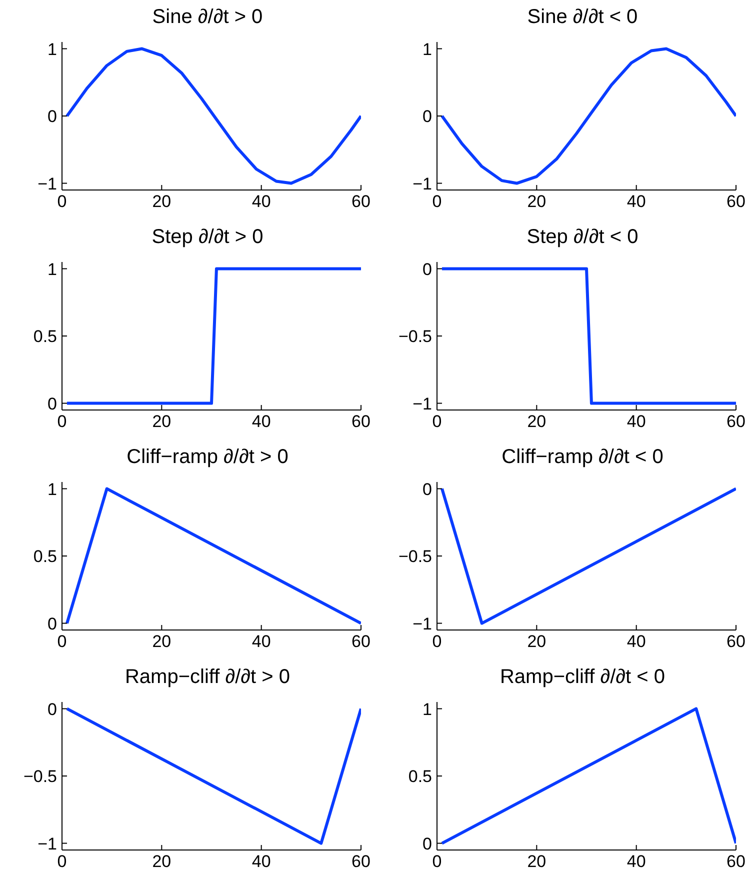 The height and width of the screenshot is (883, 750). I want to click on chart-title: Step ∂/∂t < 0, so click(583, 237).